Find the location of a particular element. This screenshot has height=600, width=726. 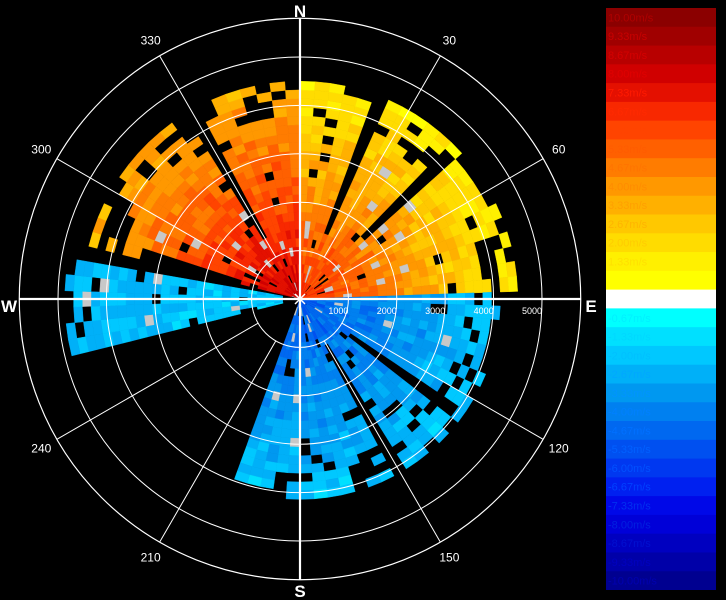

colorbar-label: 5.33m/s is located at coordinates (628, 150).